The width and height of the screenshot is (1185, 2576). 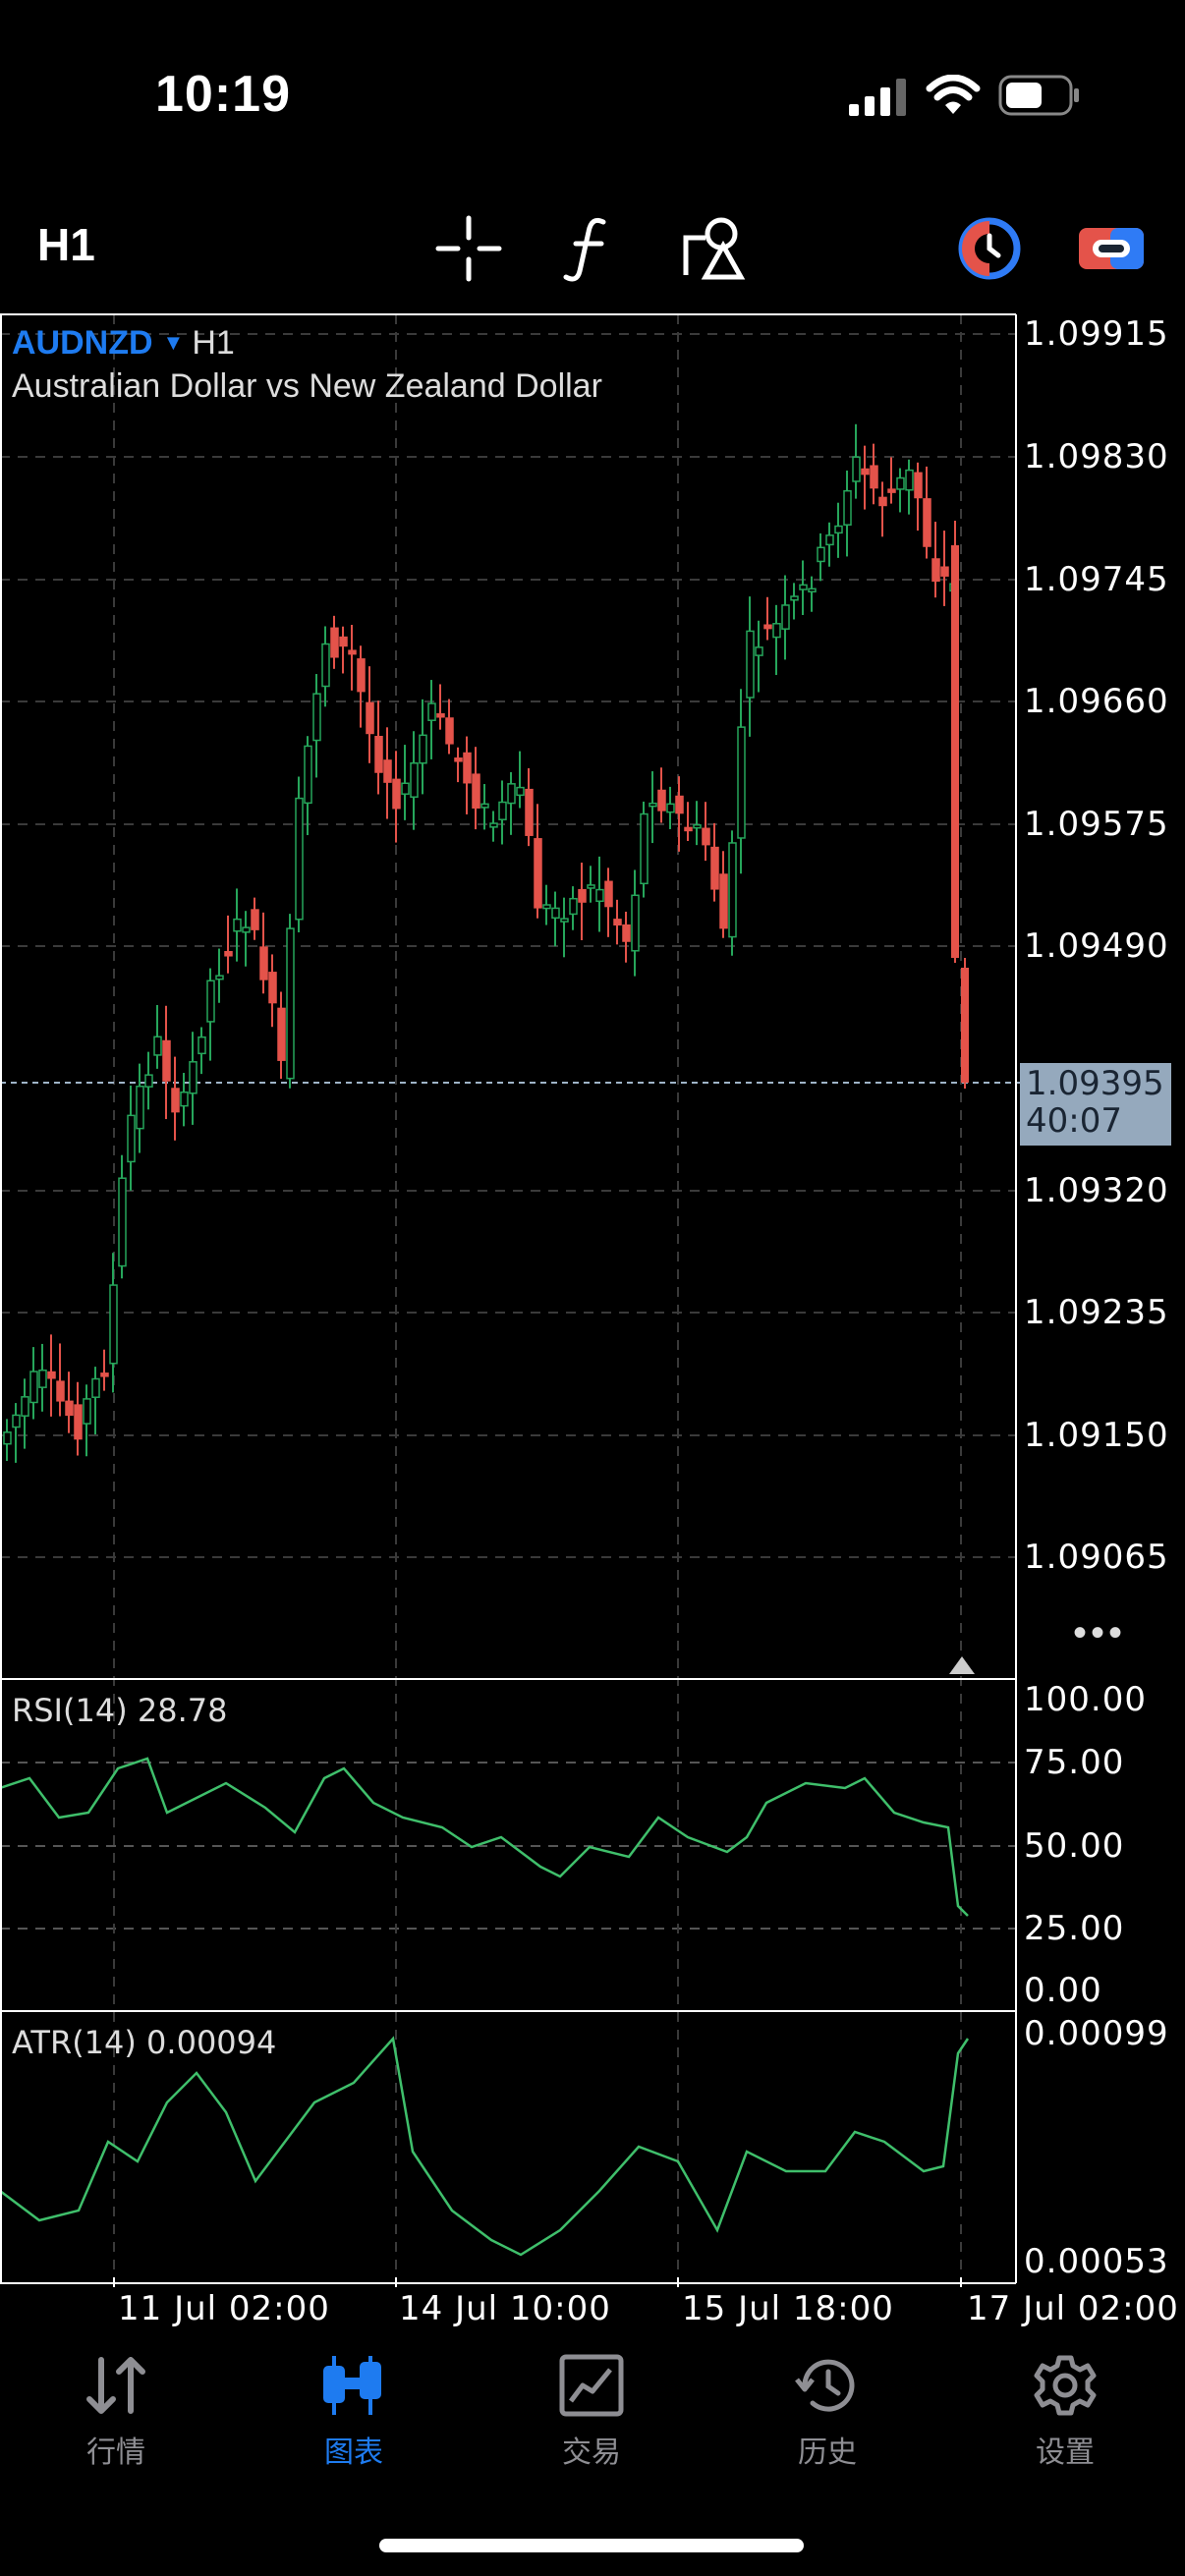 I want to click on tab-label: 图表, so click(x=353, y=2452).